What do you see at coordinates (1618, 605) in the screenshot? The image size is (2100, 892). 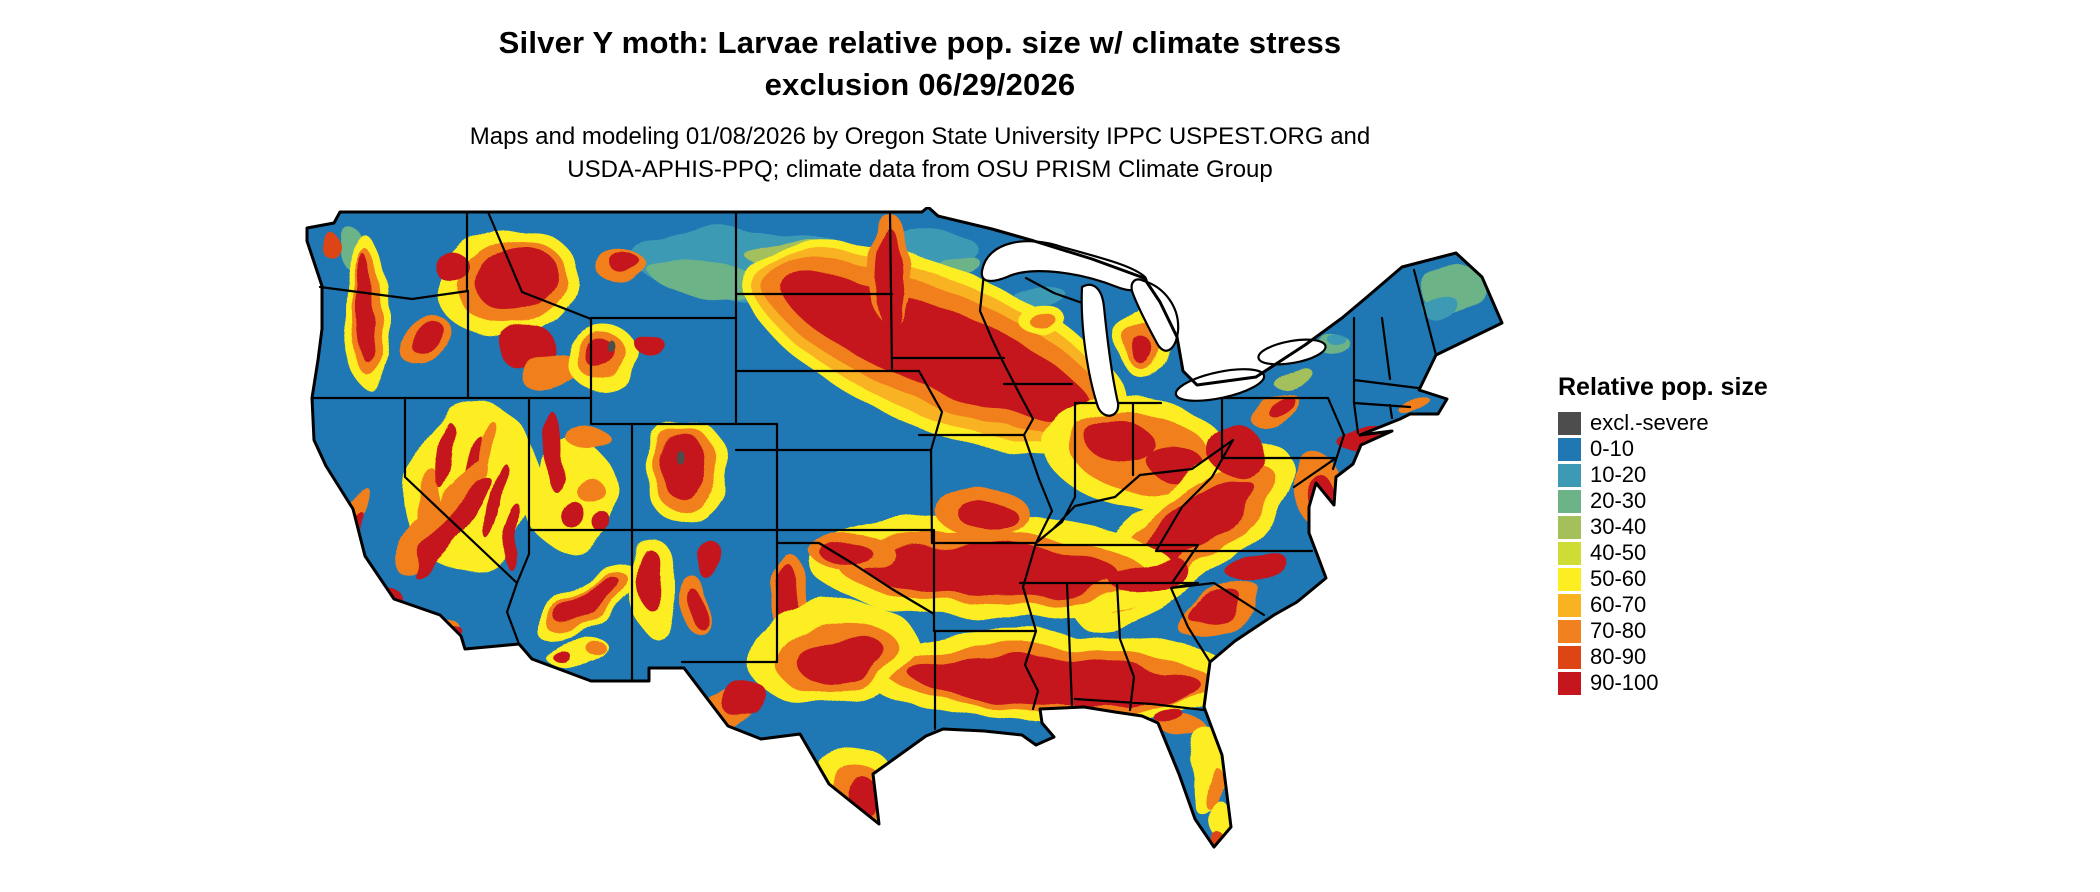 I see `legend-entry-label: 60-70` at bounding box center [1618, 605].